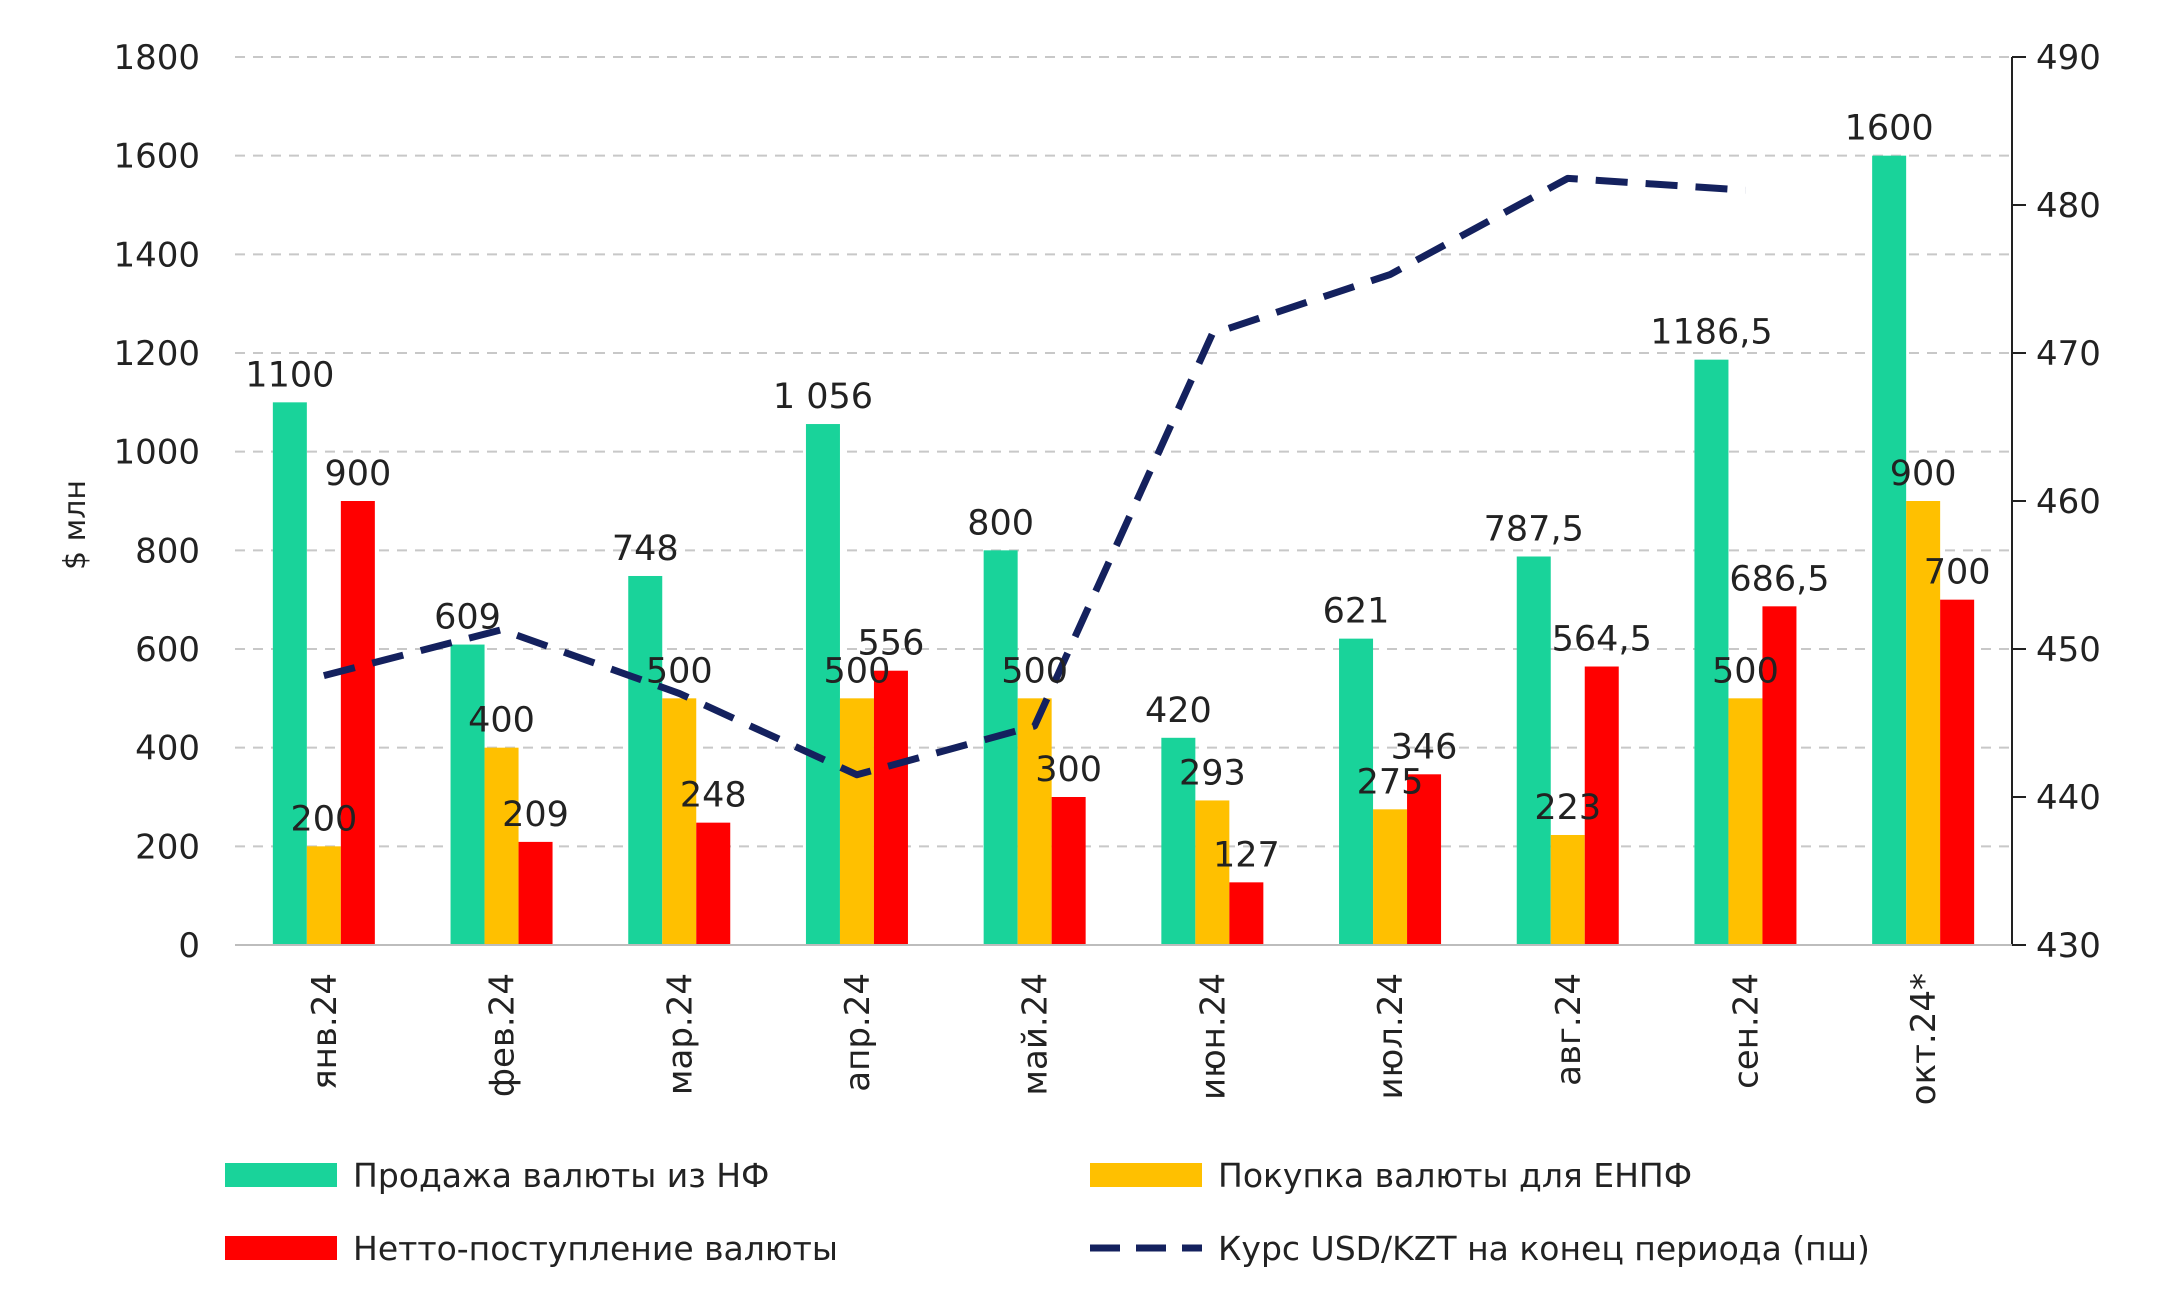 This screenshot has height=1300, width=2160. Describe the element at coordinates (467, 618) in the screenshot. I see `data-label: 609` at that location.